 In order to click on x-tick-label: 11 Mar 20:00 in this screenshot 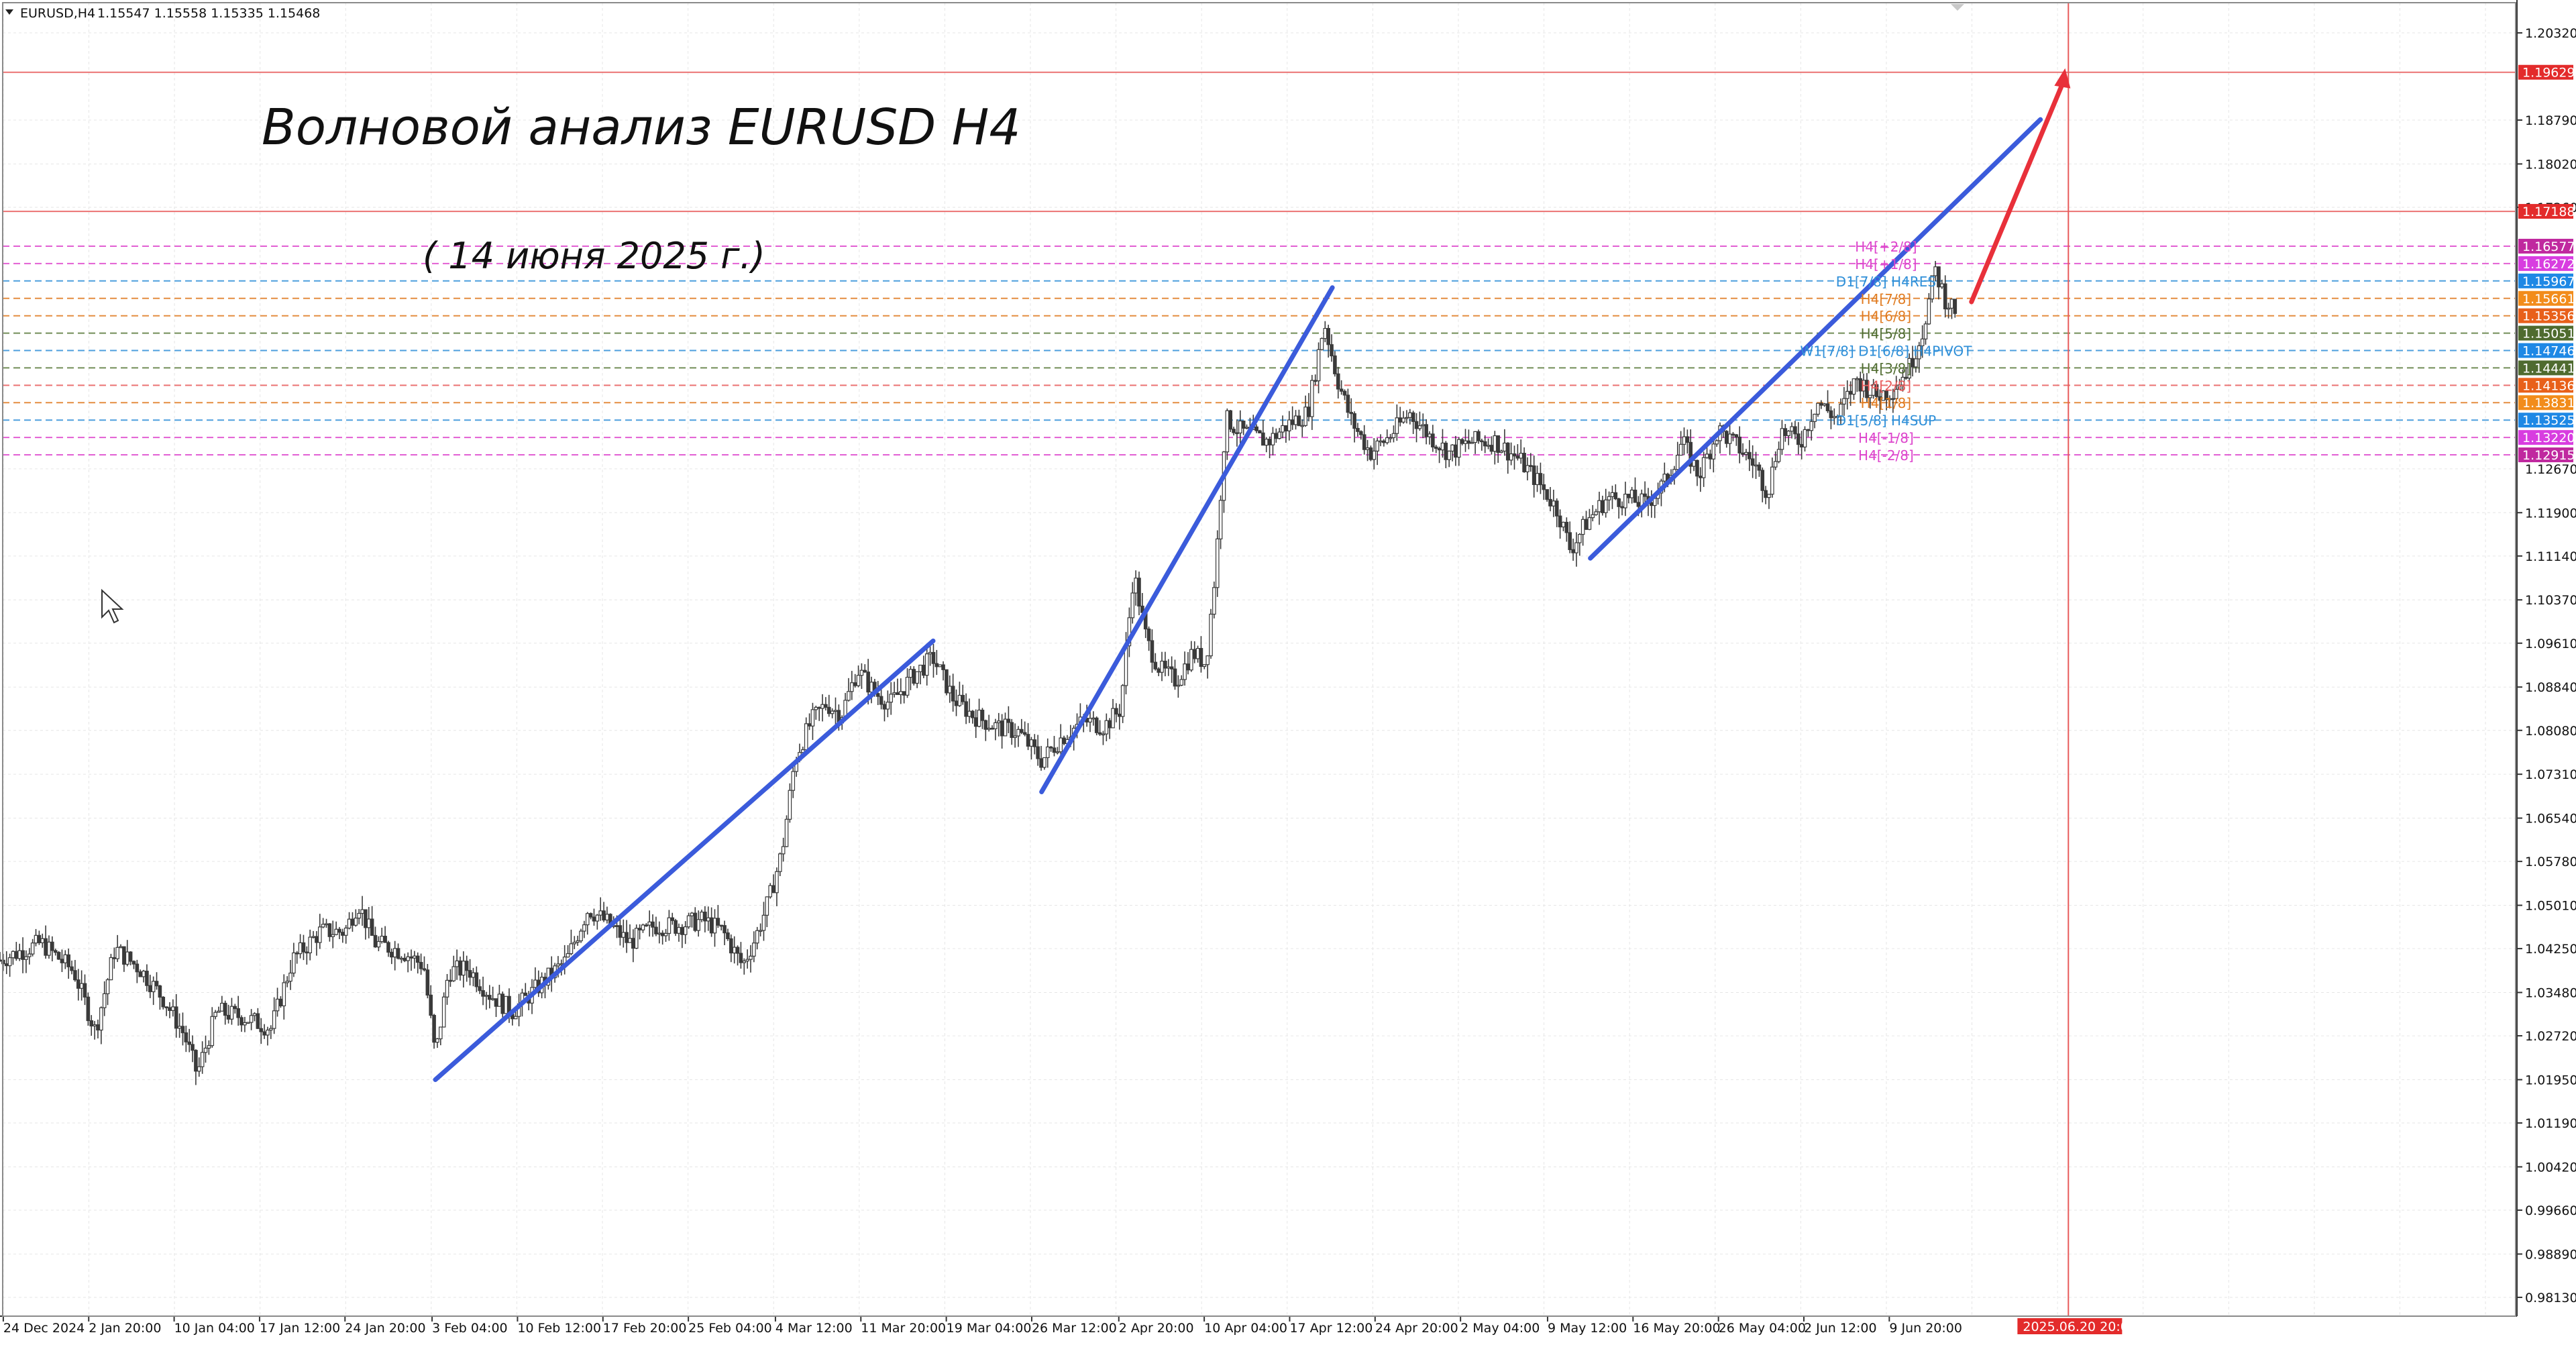, I will do `click(903, 1328)`.